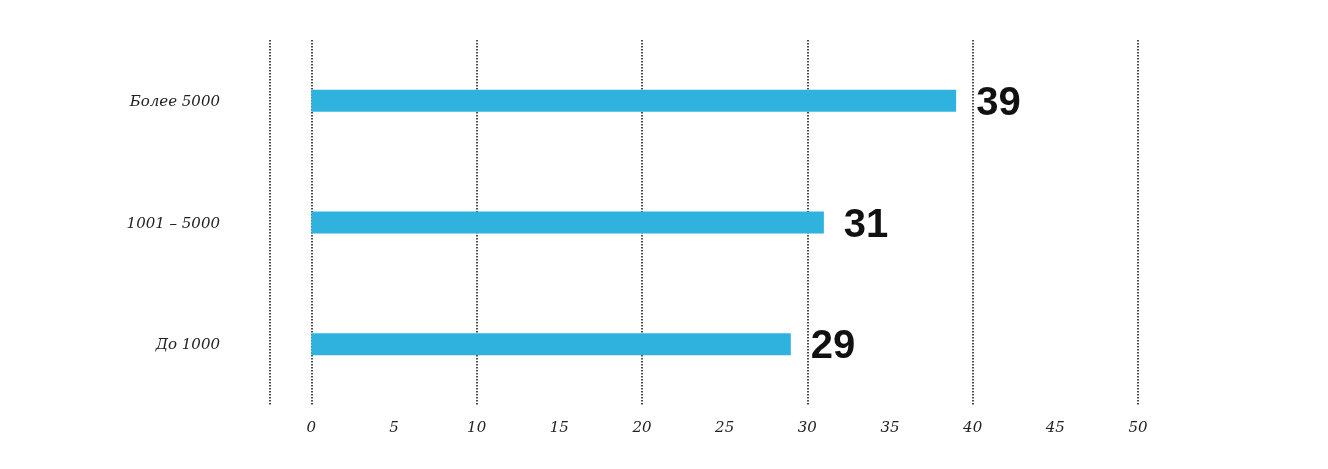 The width and height of the screenshot is (1328, 469). I want to click on x-tick-label: 30, so click(807, 426).